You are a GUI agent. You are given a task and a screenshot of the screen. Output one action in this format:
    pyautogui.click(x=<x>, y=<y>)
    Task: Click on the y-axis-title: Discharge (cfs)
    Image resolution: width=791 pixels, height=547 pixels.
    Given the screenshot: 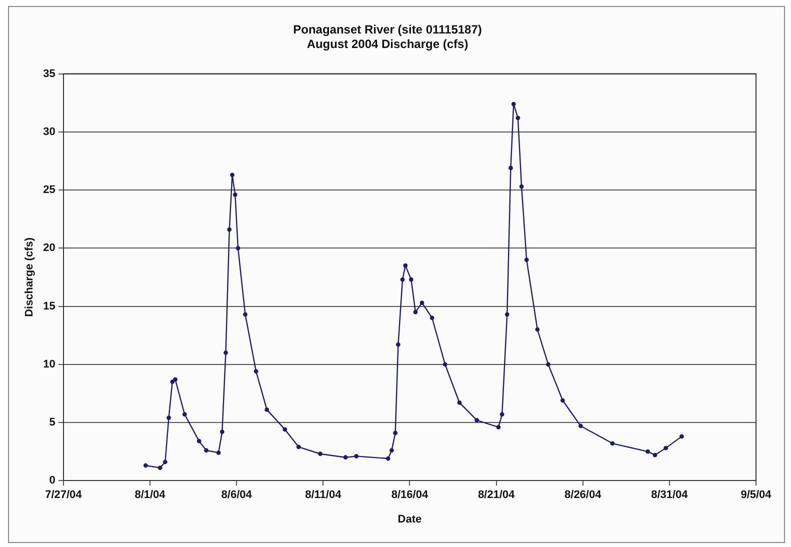 What is the action you would take?
    pyautogui.click(x=30, y=277)
    